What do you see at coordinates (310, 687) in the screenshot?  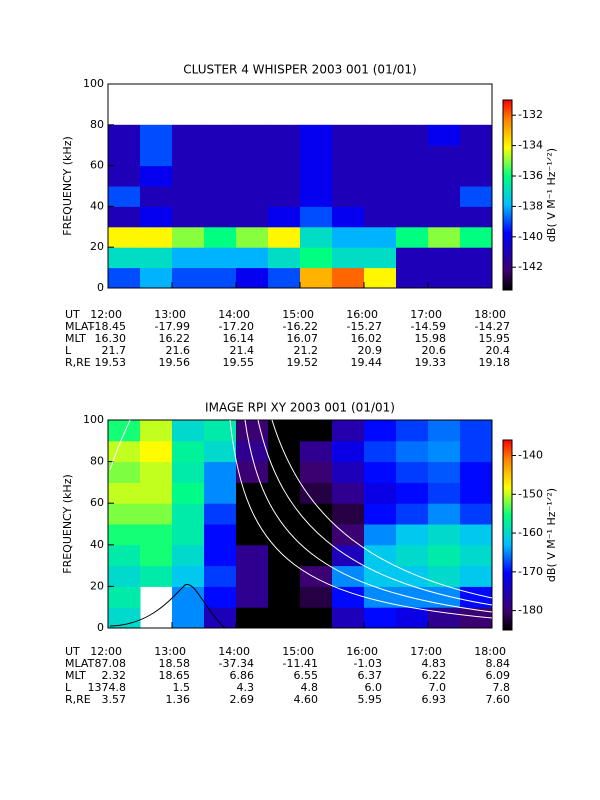 I see `ephemeris-value: 4.8` at bounding box center [310, 687].